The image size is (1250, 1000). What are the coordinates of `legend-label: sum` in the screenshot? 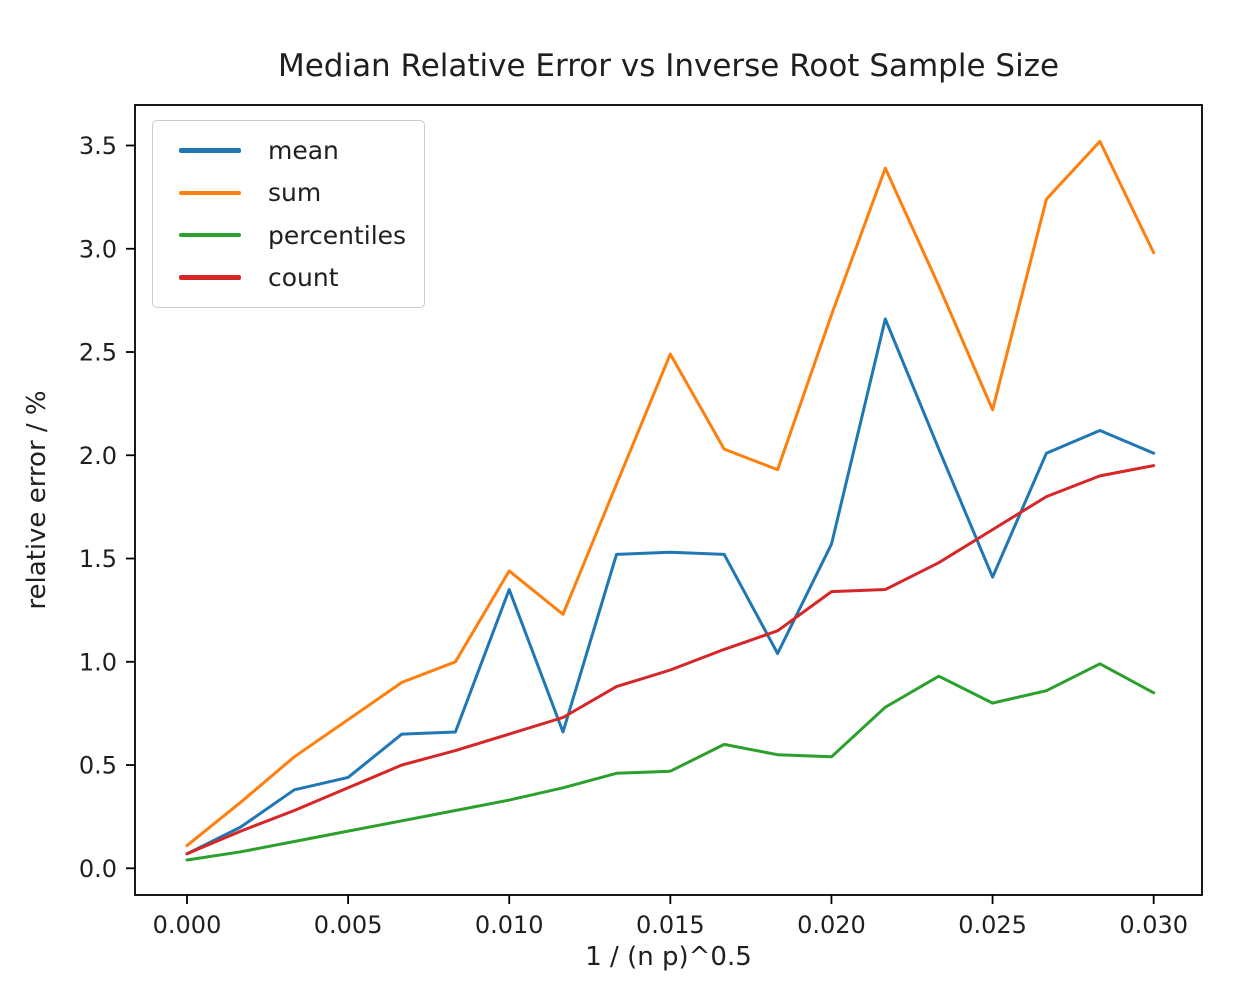 It's located at (295, 193).